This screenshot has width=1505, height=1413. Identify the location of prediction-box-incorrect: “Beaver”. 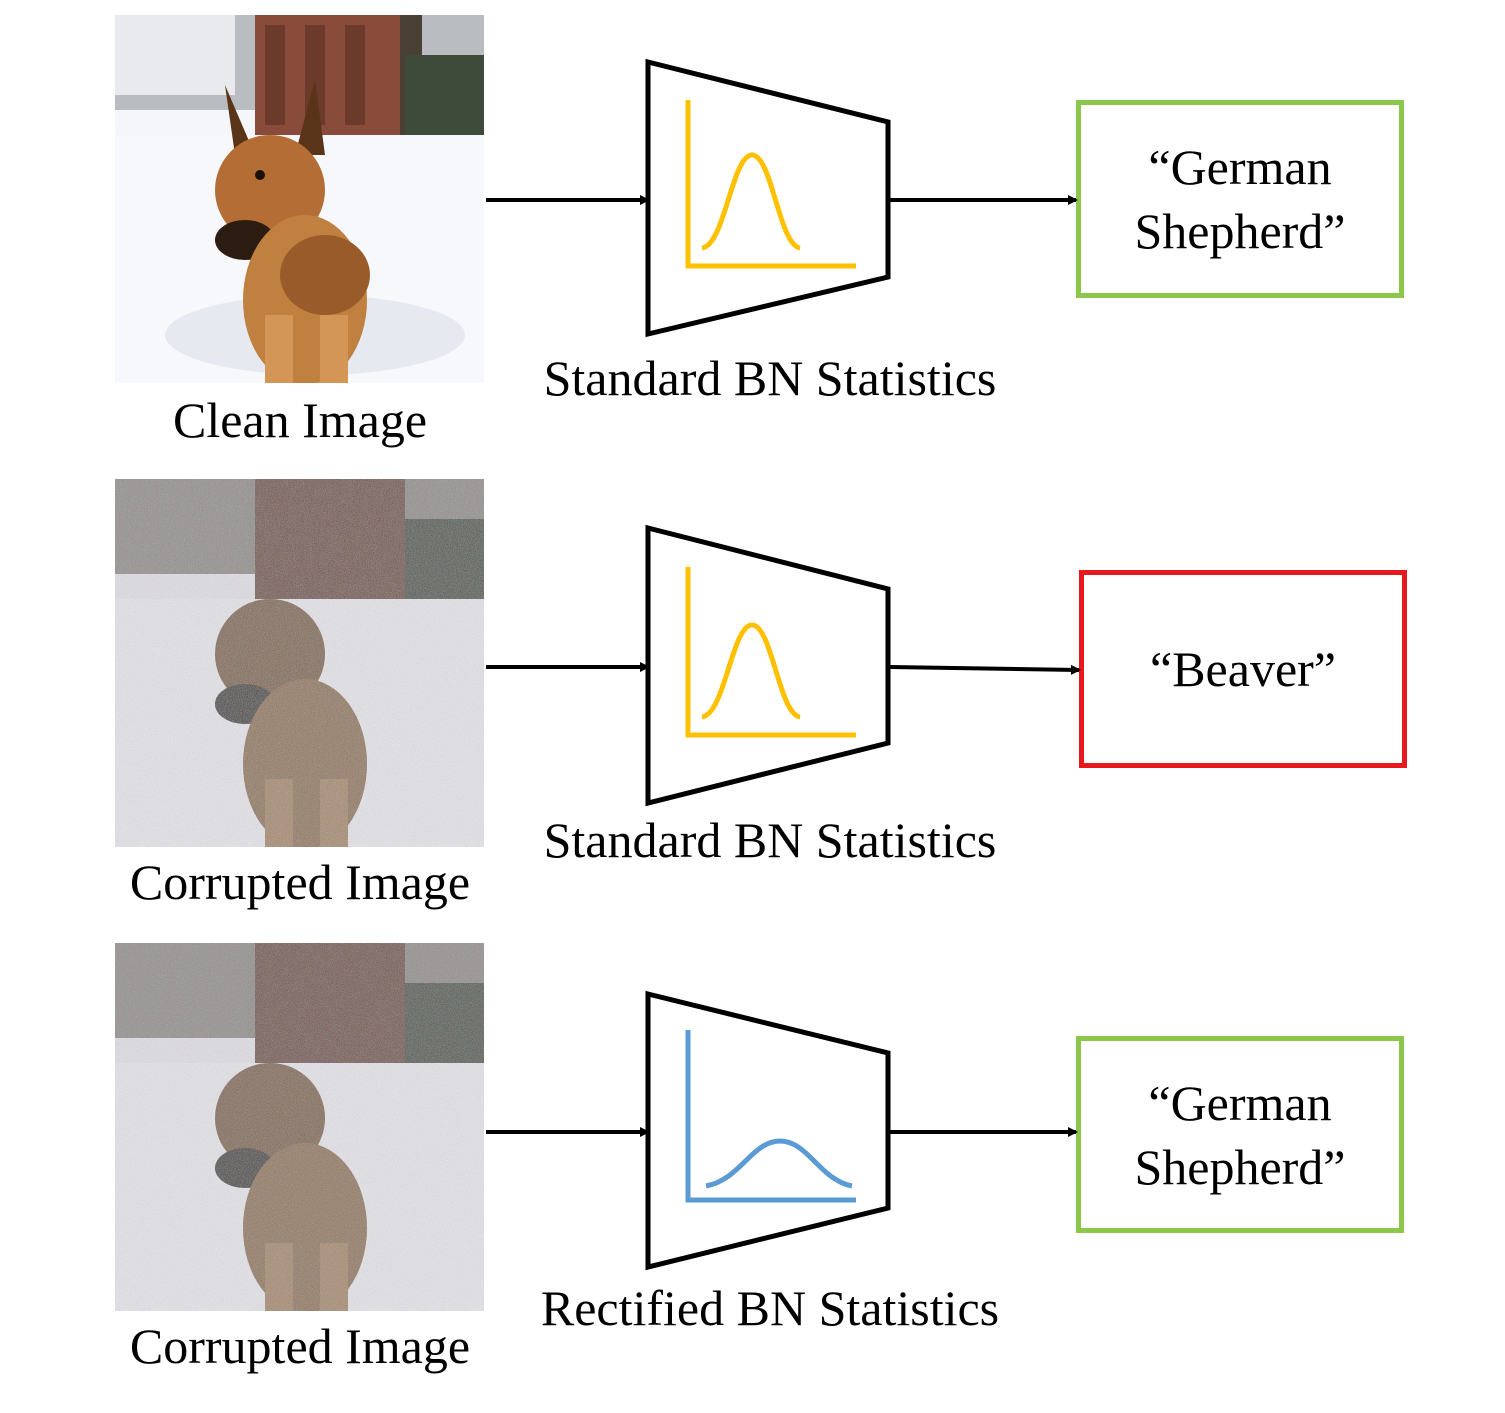
(1243, 669).